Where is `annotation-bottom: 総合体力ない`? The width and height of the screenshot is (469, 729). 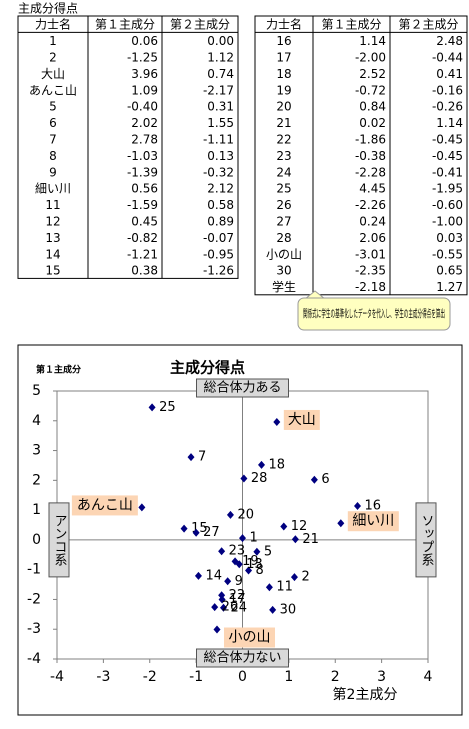
annotation-bottom: 総合体力ない is located at coordinates (242, 658).